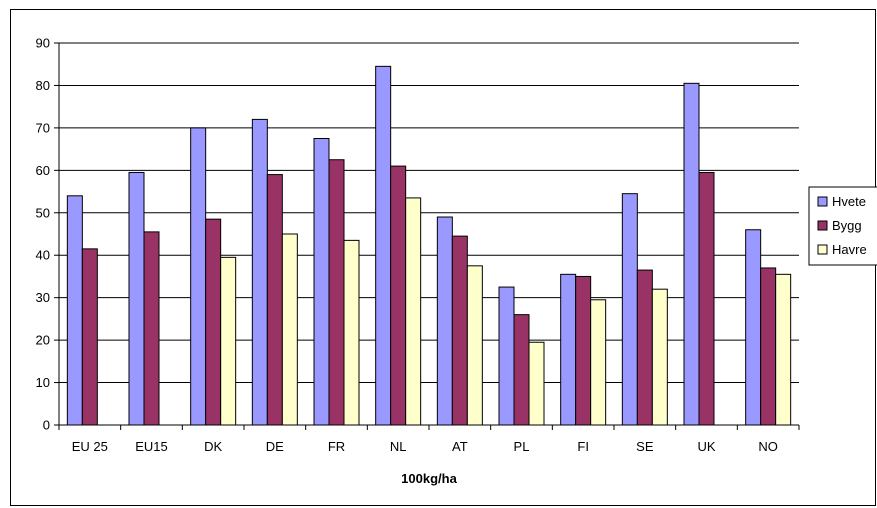 Image resolution: width=877 pixels, height=508 pixels. Describe the element at coordinates (151, 446) in the screenshot. I see `x-tick-label: EU15` at that location.